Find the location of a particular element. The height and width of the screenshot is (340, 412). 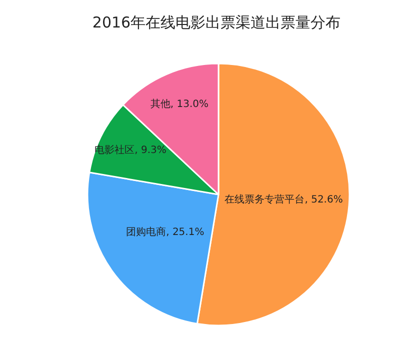

chart-title: 2016年在线电影出票渠道出票量分布 is located at coordinates (216, 23).